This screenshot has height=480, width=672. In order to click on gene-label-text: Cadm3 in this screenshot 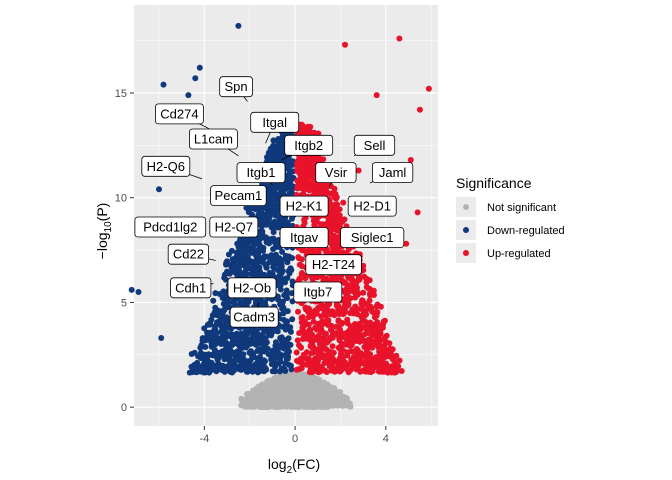, I will do `click(254, 317)`.